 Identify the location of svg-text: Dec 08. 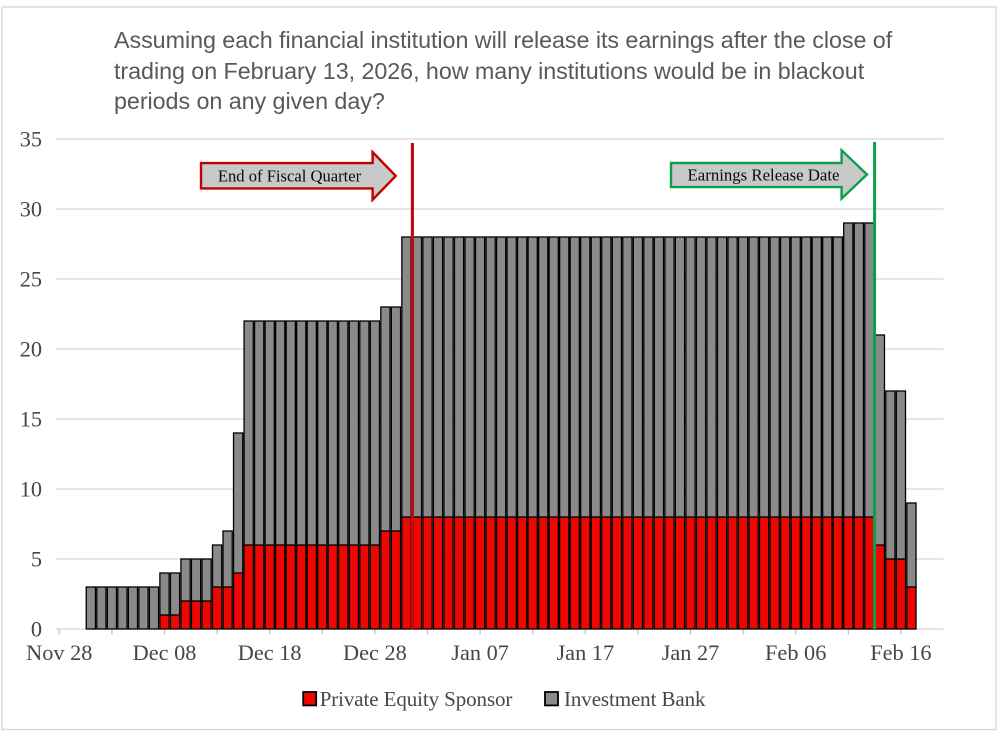
(165, 652).